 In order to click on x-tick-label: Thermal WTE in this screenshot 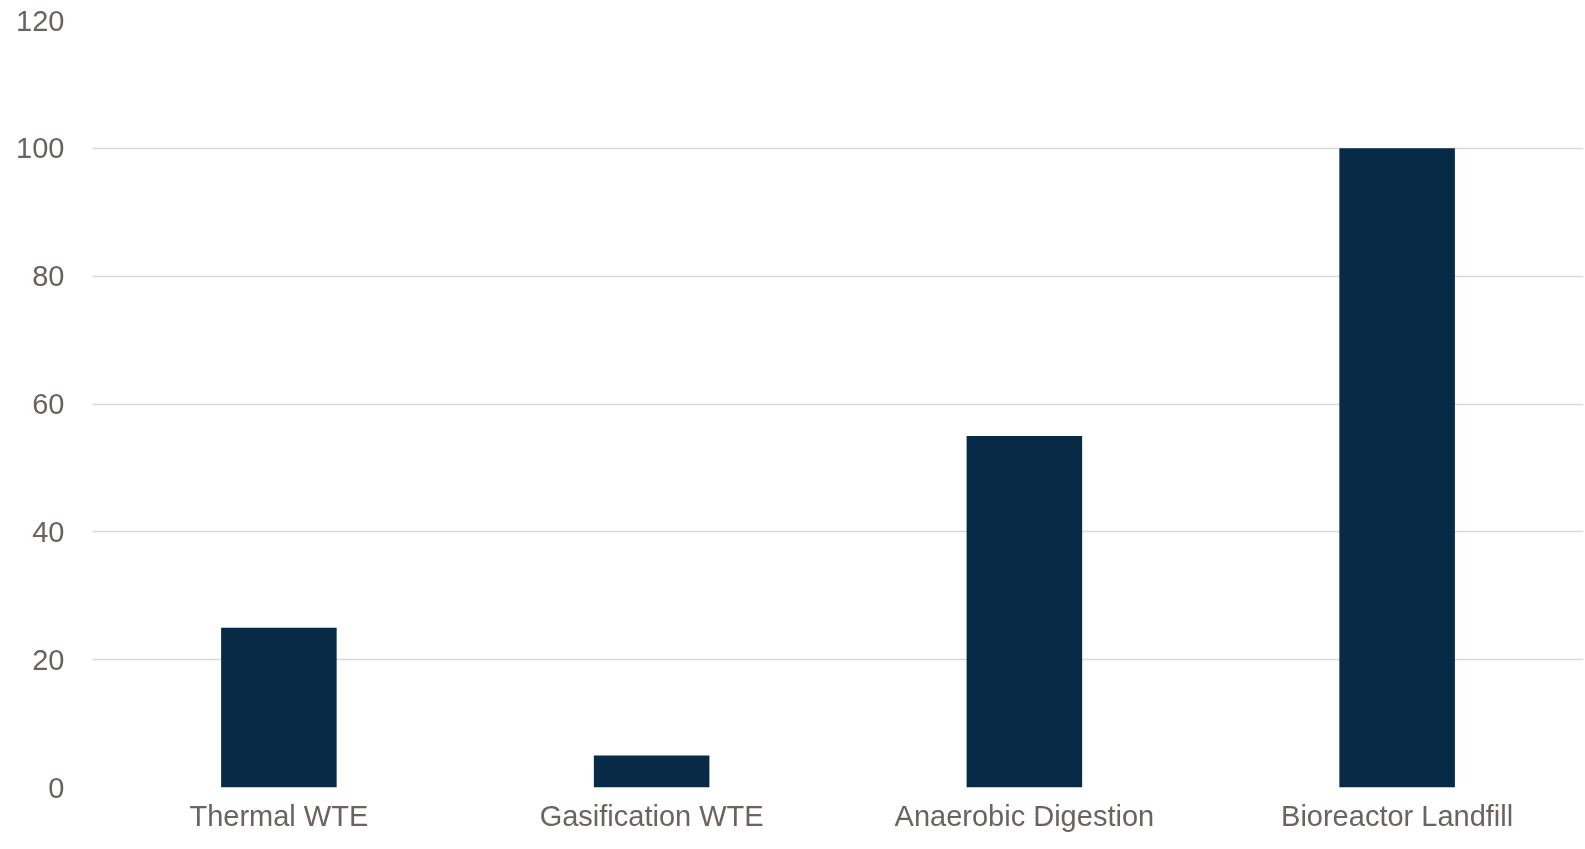, I will do `click(279, 815)`.